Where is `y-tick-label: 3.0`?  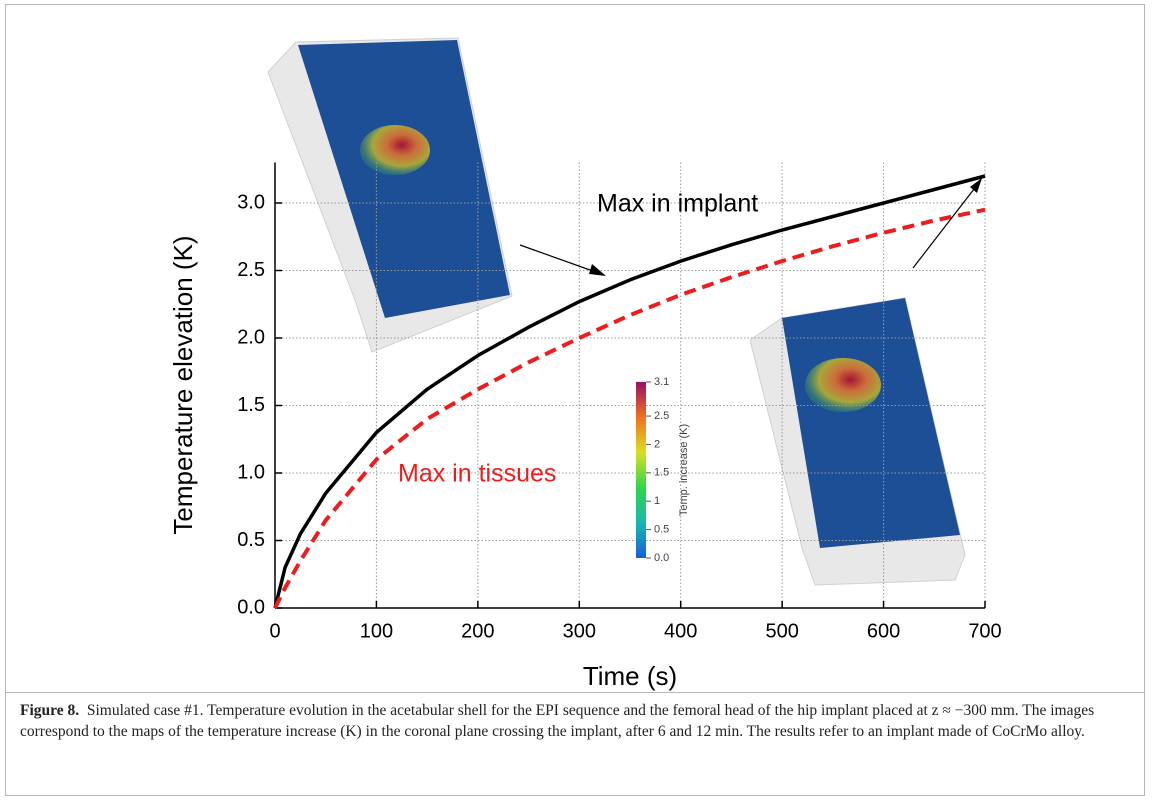
y-tick-label: 3.0 is located at coordinates (251, 202).